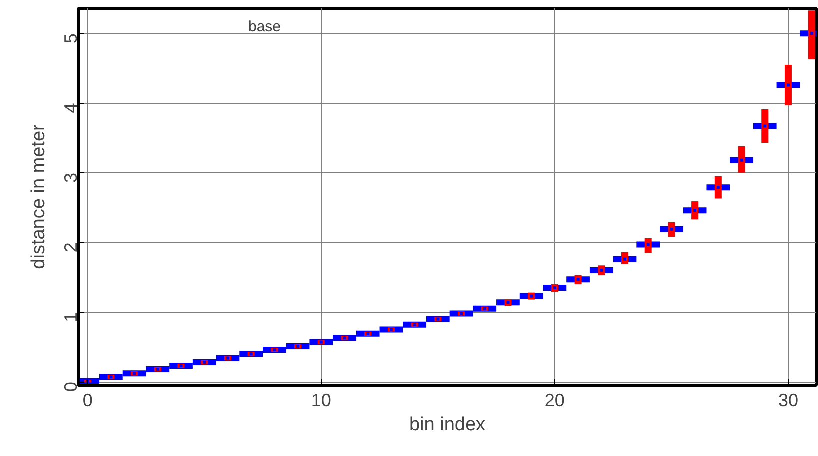 The height and width of the screenshot is (456, 818). I want to click on y-tick-label: 4, so click(71, 108).